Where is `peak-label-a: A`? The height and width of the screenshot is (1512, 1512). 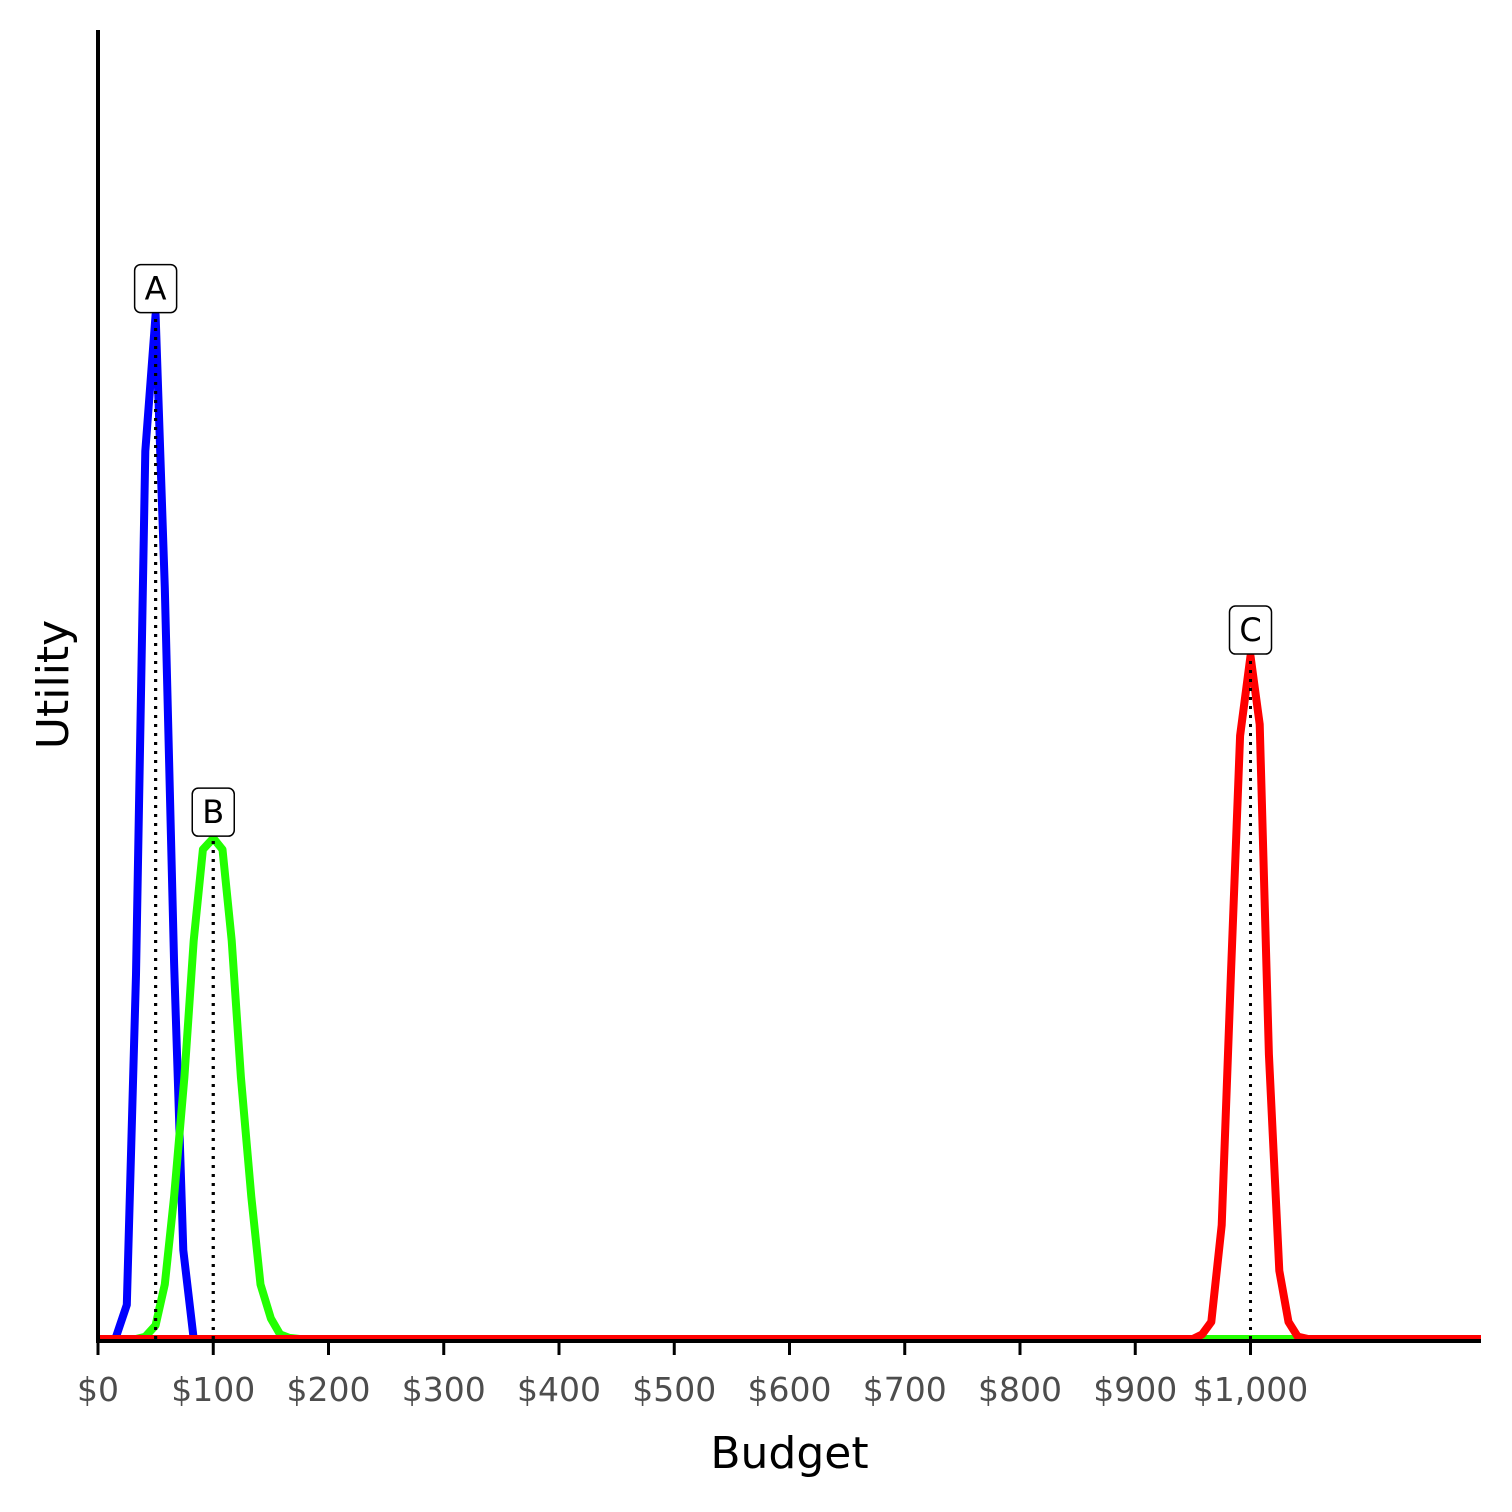 peak-label-a: A is located at coordinates (156, 289).